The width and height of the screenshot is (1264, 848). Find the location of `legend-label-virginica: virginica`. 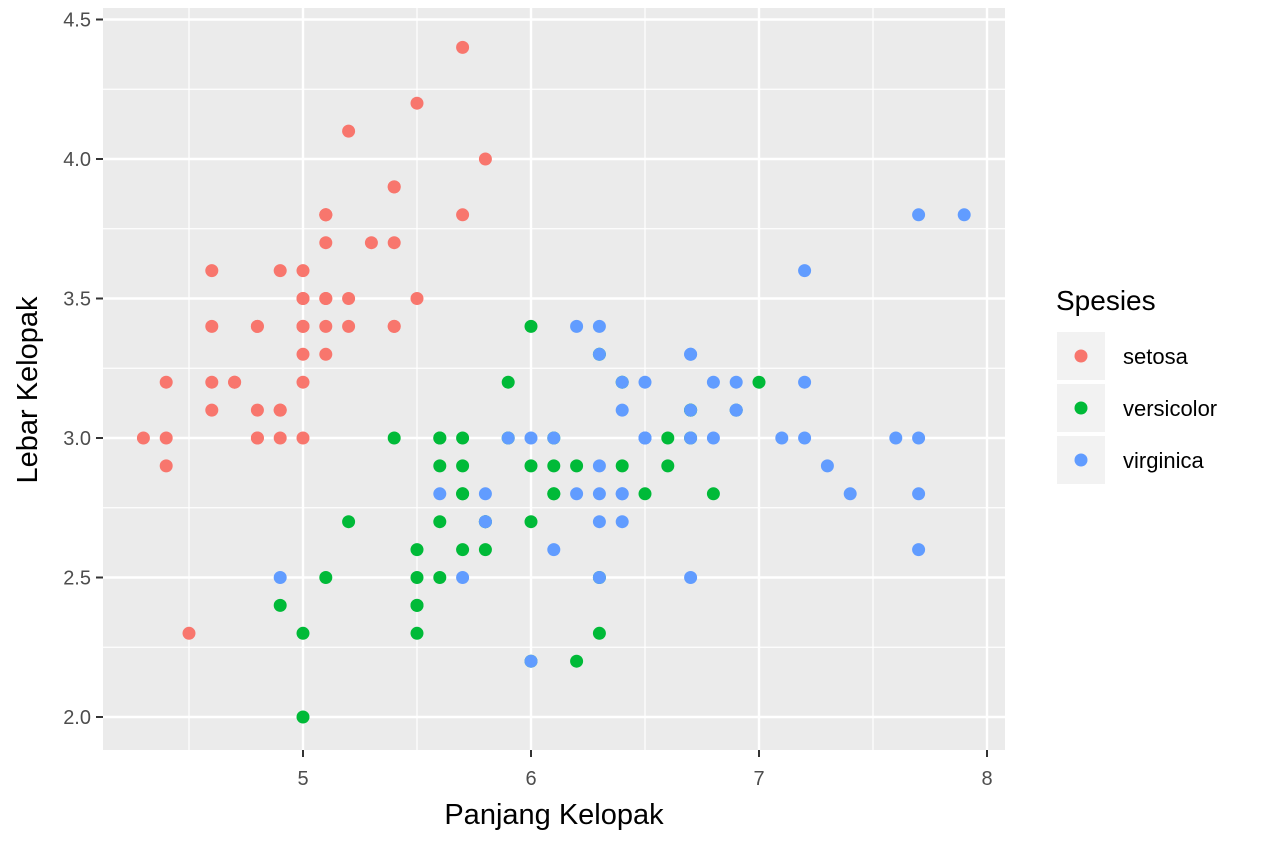

legend-label-virginica: virginica is located at coordinates (1163, 460).